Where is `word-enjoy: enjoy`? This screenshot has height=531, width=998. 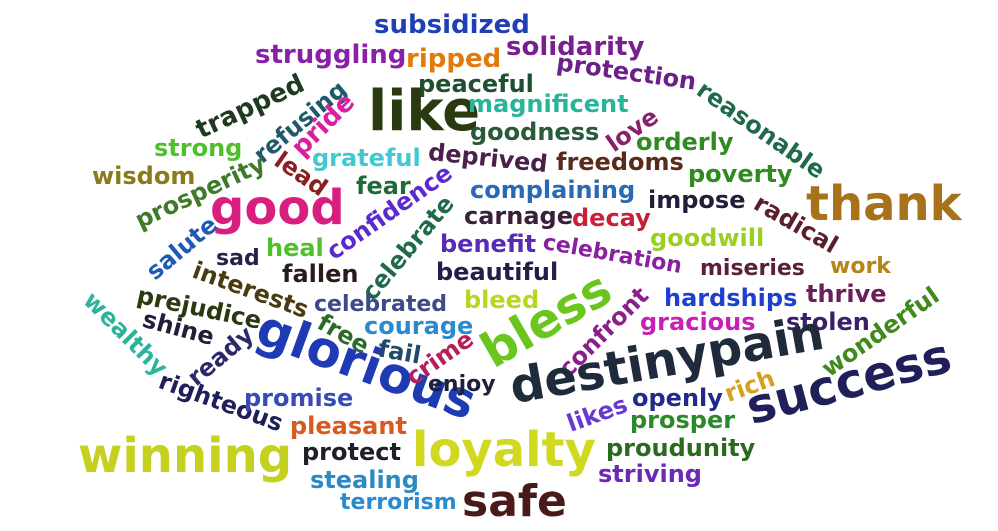
word-enjoy: enjoy is located at coordinates (462, 384).